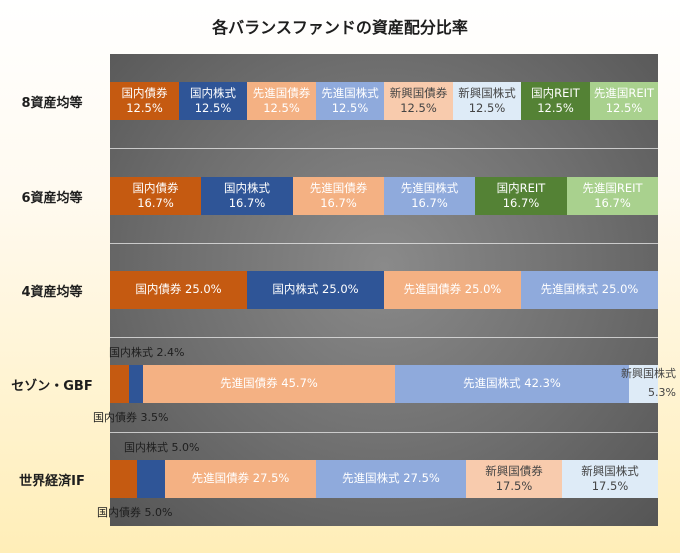  Describe the element at coordinates (162, 447) in the screenshot. I see `data-label: 国内株式 5.0%` at that location.